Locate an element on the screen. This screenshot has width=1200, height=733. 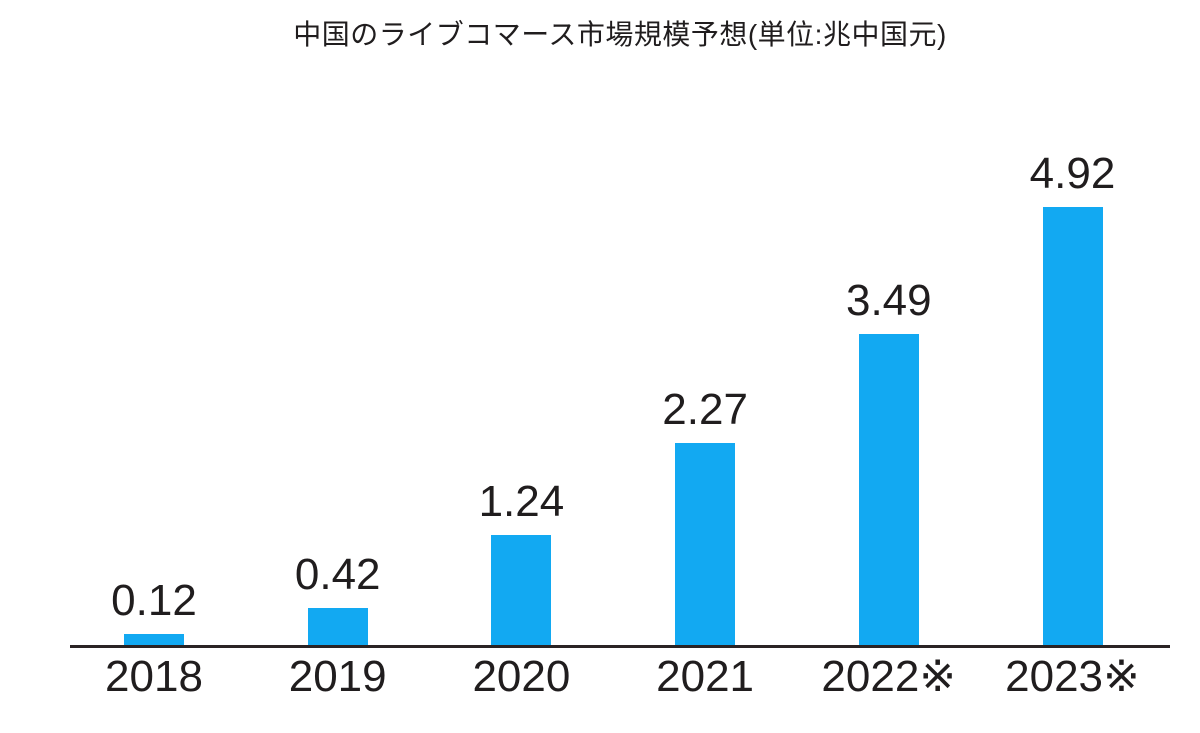
x-axis-tick-label: 2022※ is located at coordinates (889, 676).